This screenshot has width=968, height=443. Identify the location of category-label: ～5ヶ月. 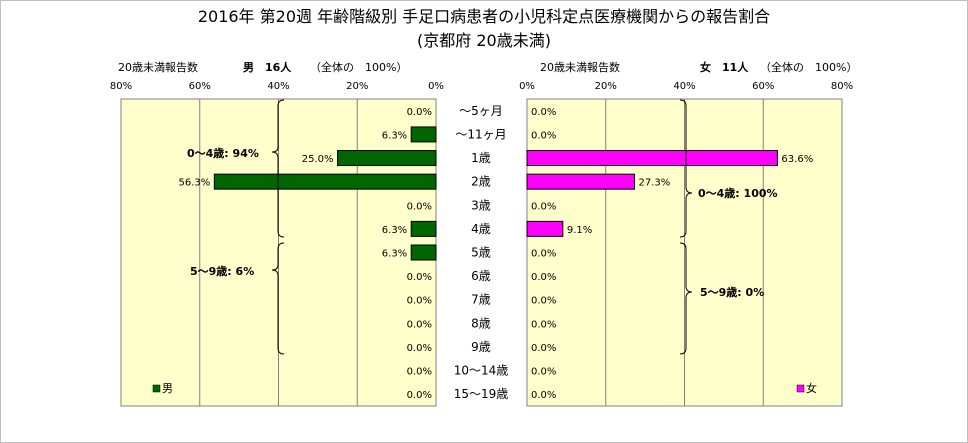
(481, 111).